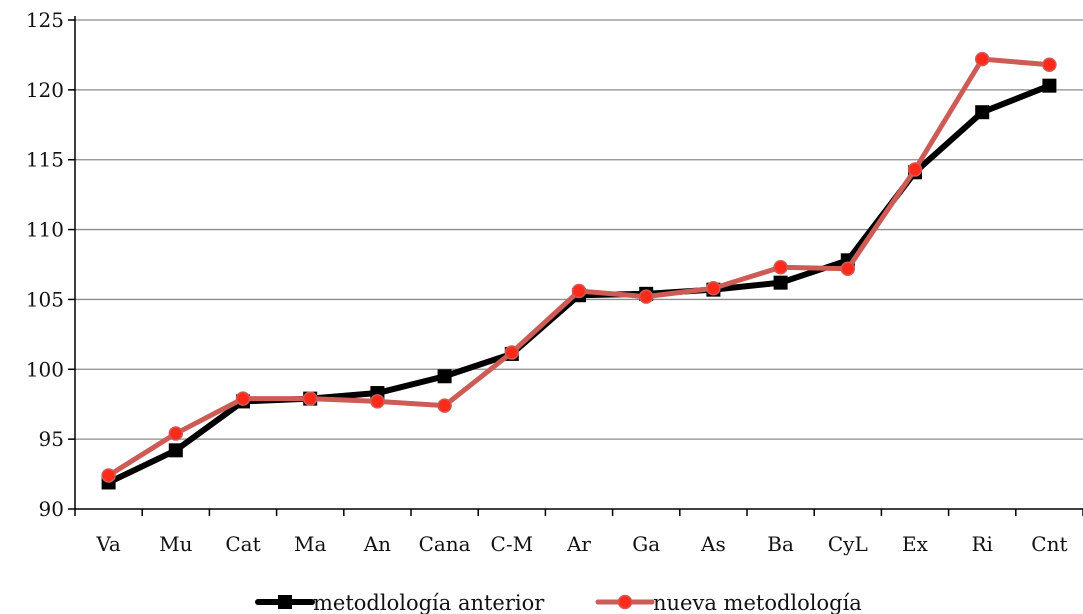  What do you see at coordinates (578, 544) in the screenshot?
I see `x-tick-label: Ar` at bounding box center [578, 544].